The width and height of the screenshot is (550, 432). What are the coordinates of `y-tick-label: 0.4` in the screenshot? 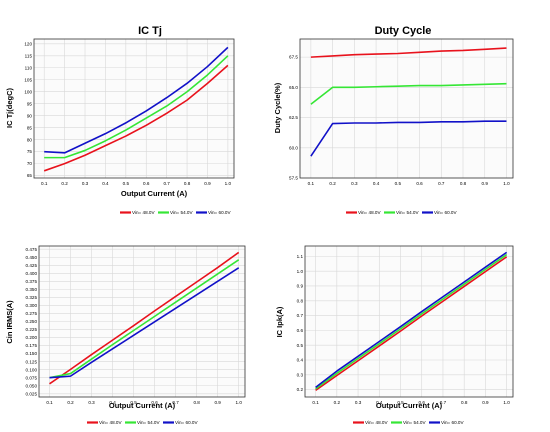 It's located at (300, 360).